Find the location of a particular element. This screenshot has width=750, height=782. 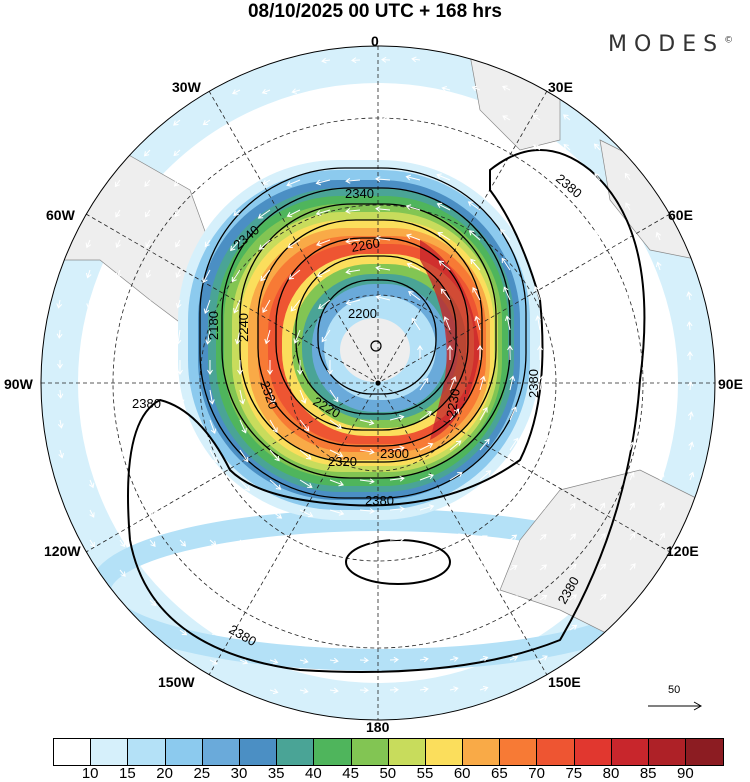

contour-label: 2320 is located at coordinates (342, 461).